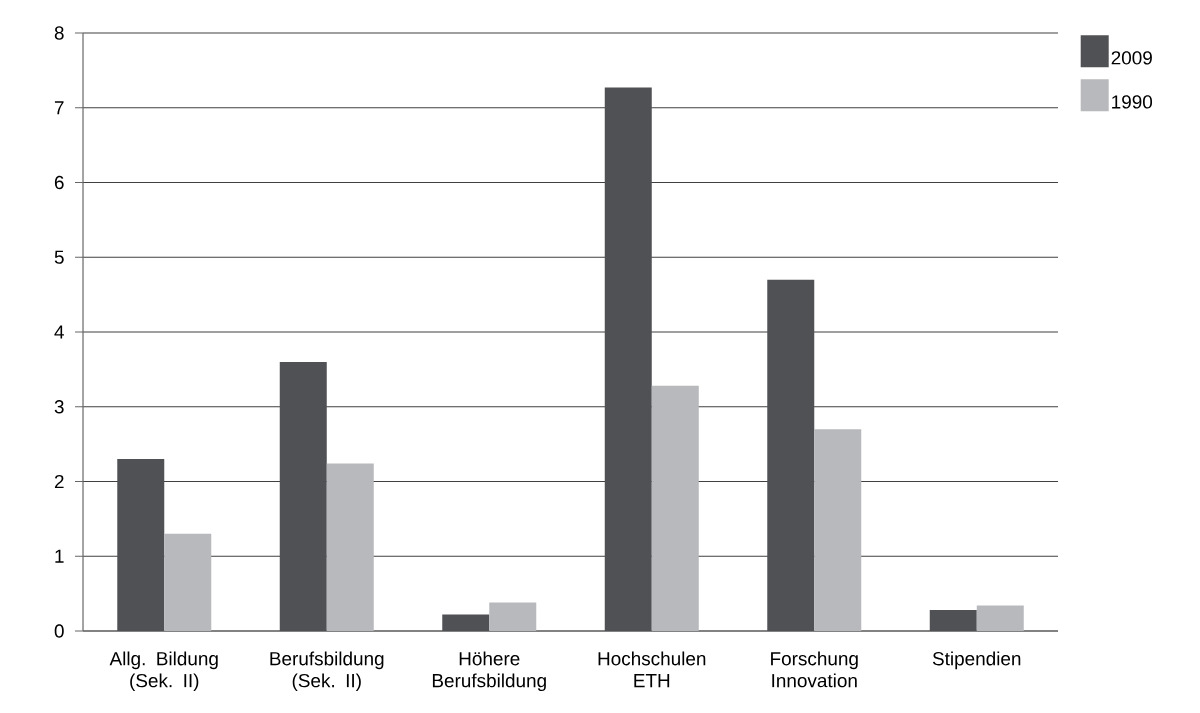  What do you see at coordinates (652, 669) in the screenshot?
I see `x-tick-label: Hochschulen ETH` at bounding box center [652, 669].